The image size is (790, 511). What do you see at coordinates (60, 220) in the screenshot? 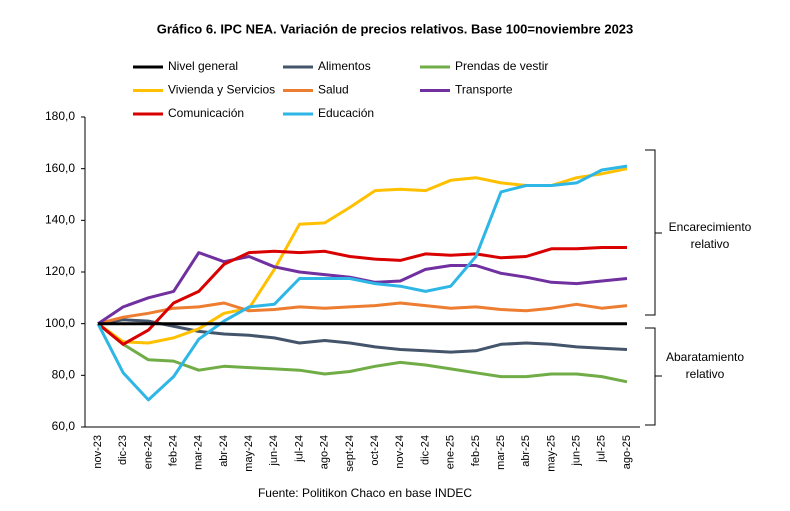
I see `y-tick-label: 140,0` at bounding box center [60, 220].